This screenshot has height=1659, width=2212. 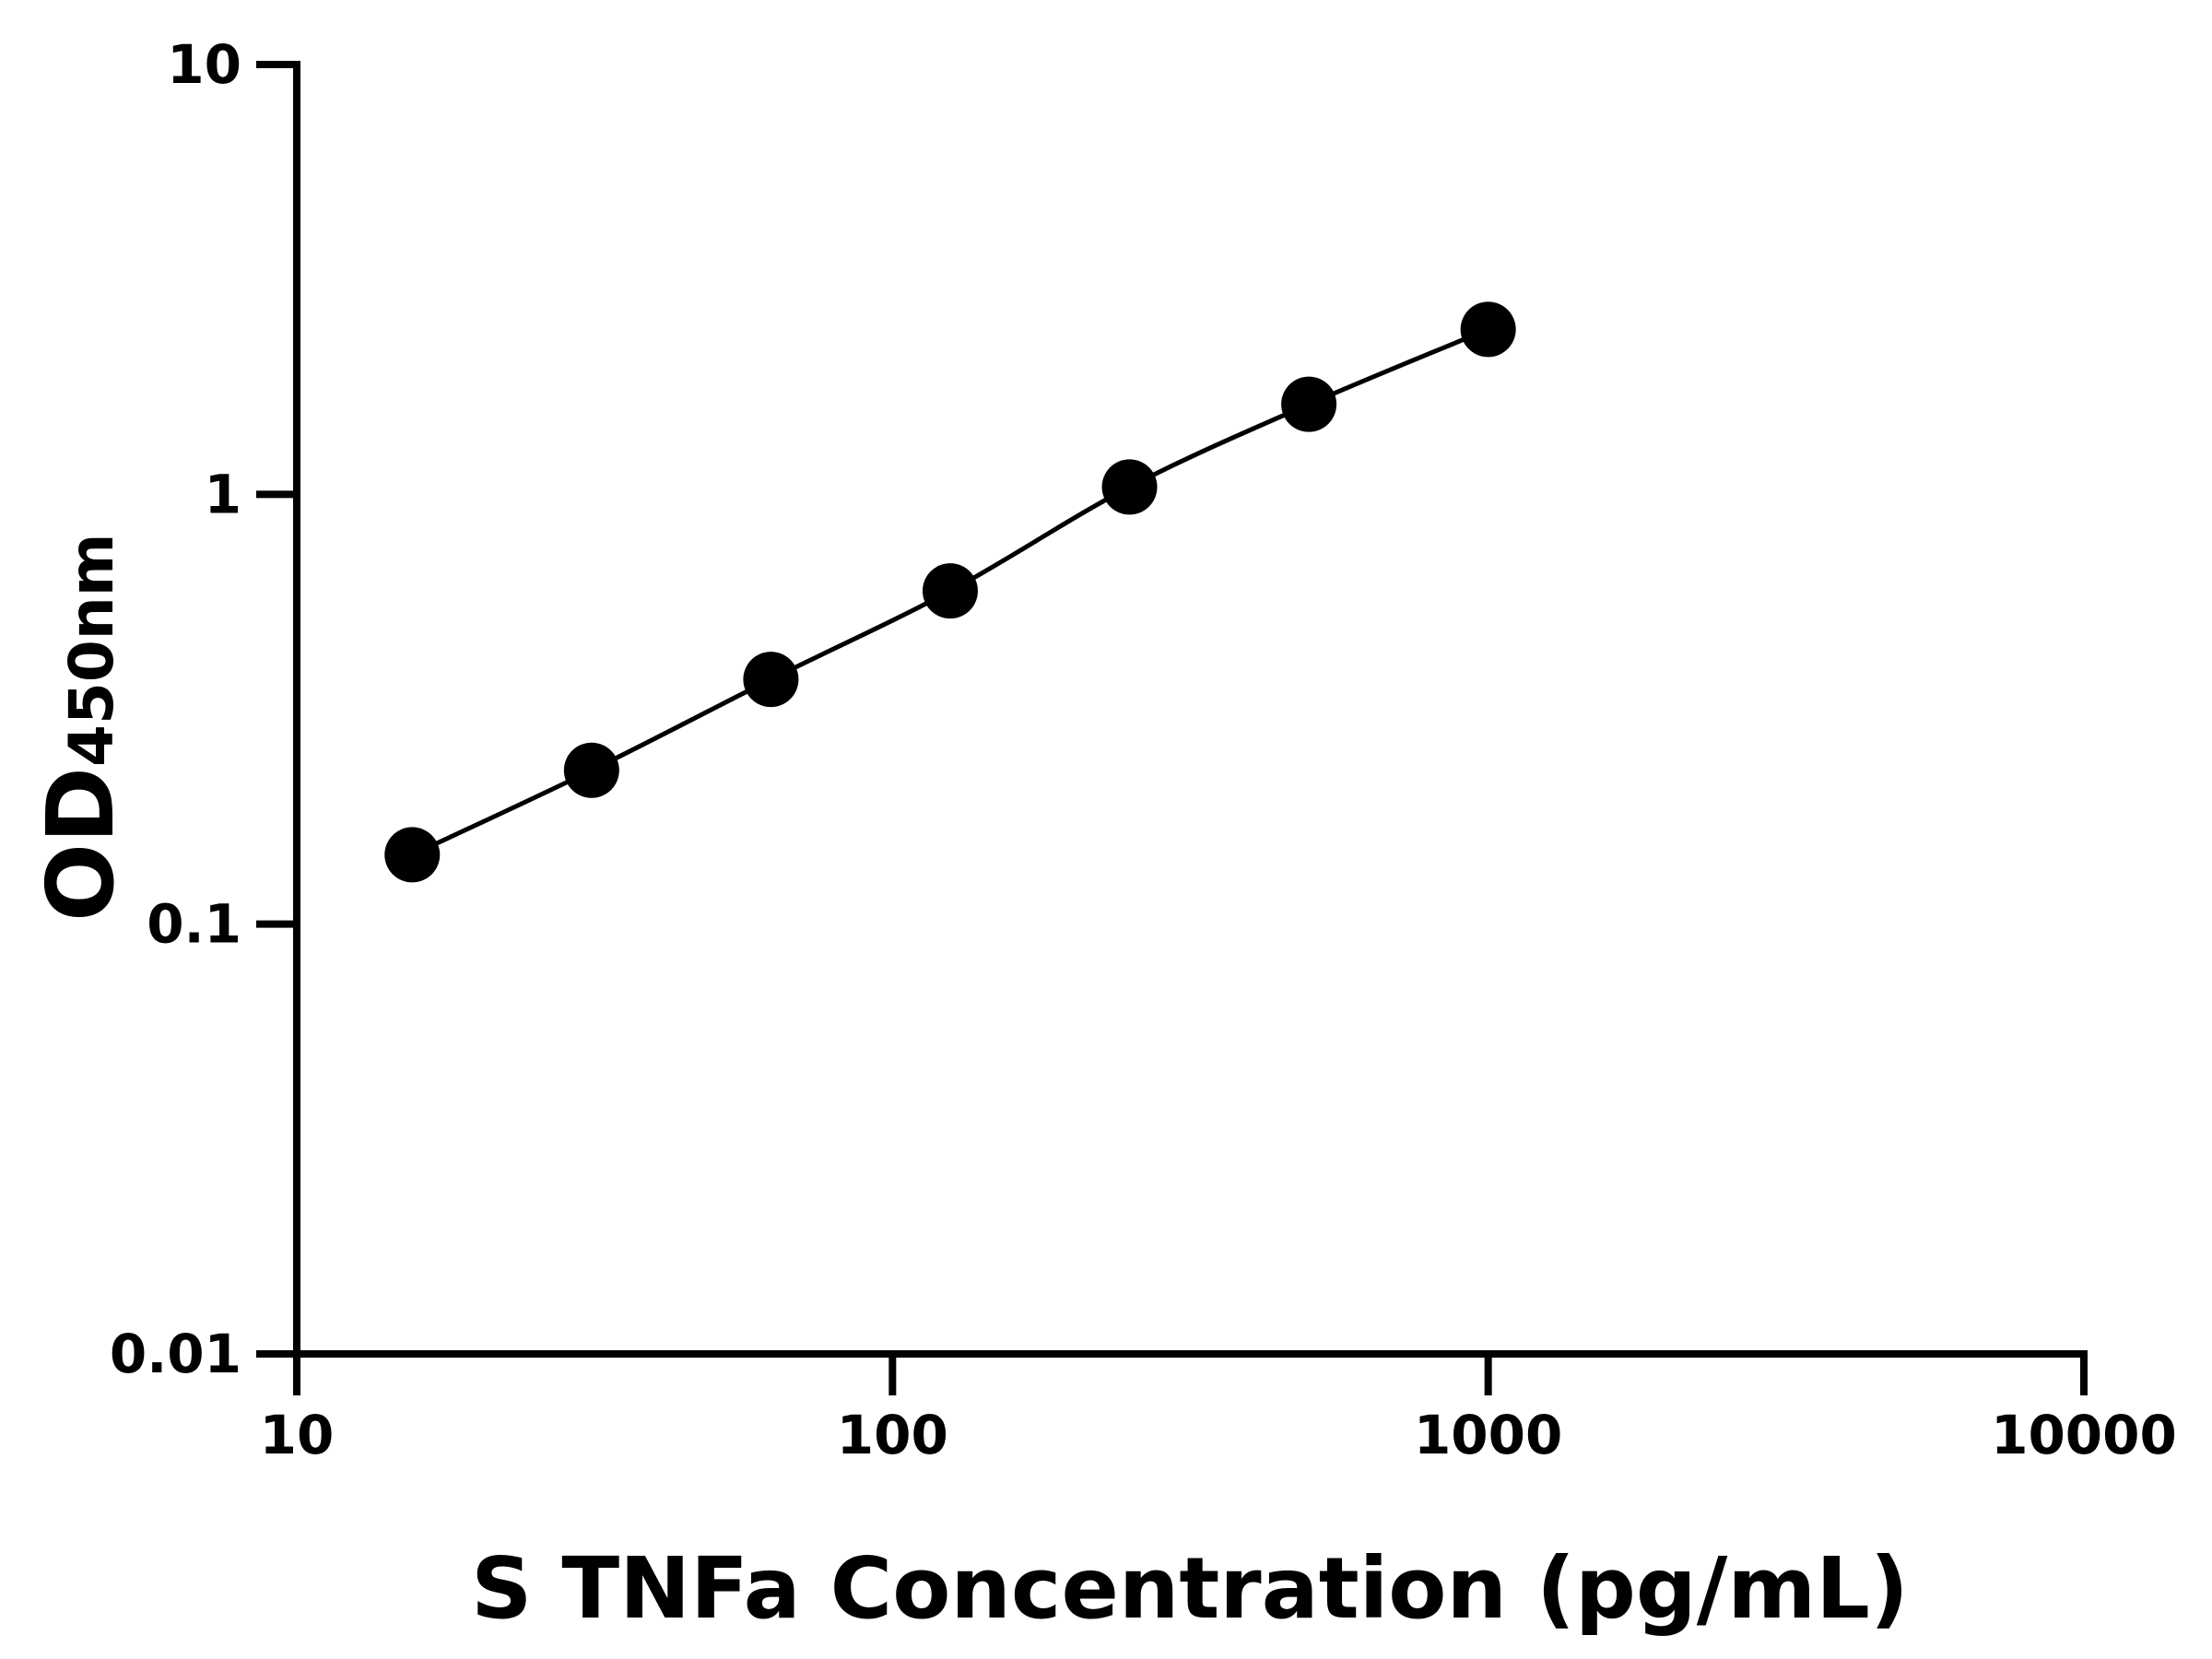 What do you see at coordinates (194, 924) in the screenshot?
I see `y-tick-label: 0.1` at bounding box center [194, 924].